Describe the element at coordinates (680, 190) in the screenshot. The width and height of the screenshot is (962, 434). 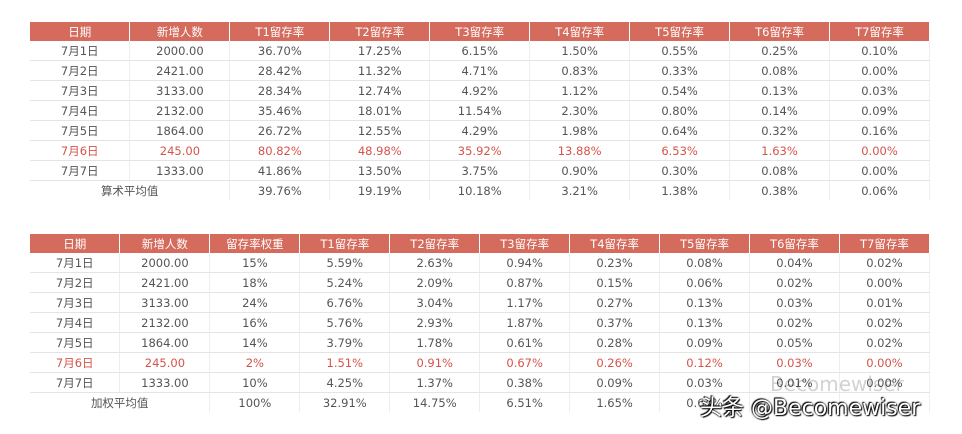
I see `average-cell: 1.38%` at that location.